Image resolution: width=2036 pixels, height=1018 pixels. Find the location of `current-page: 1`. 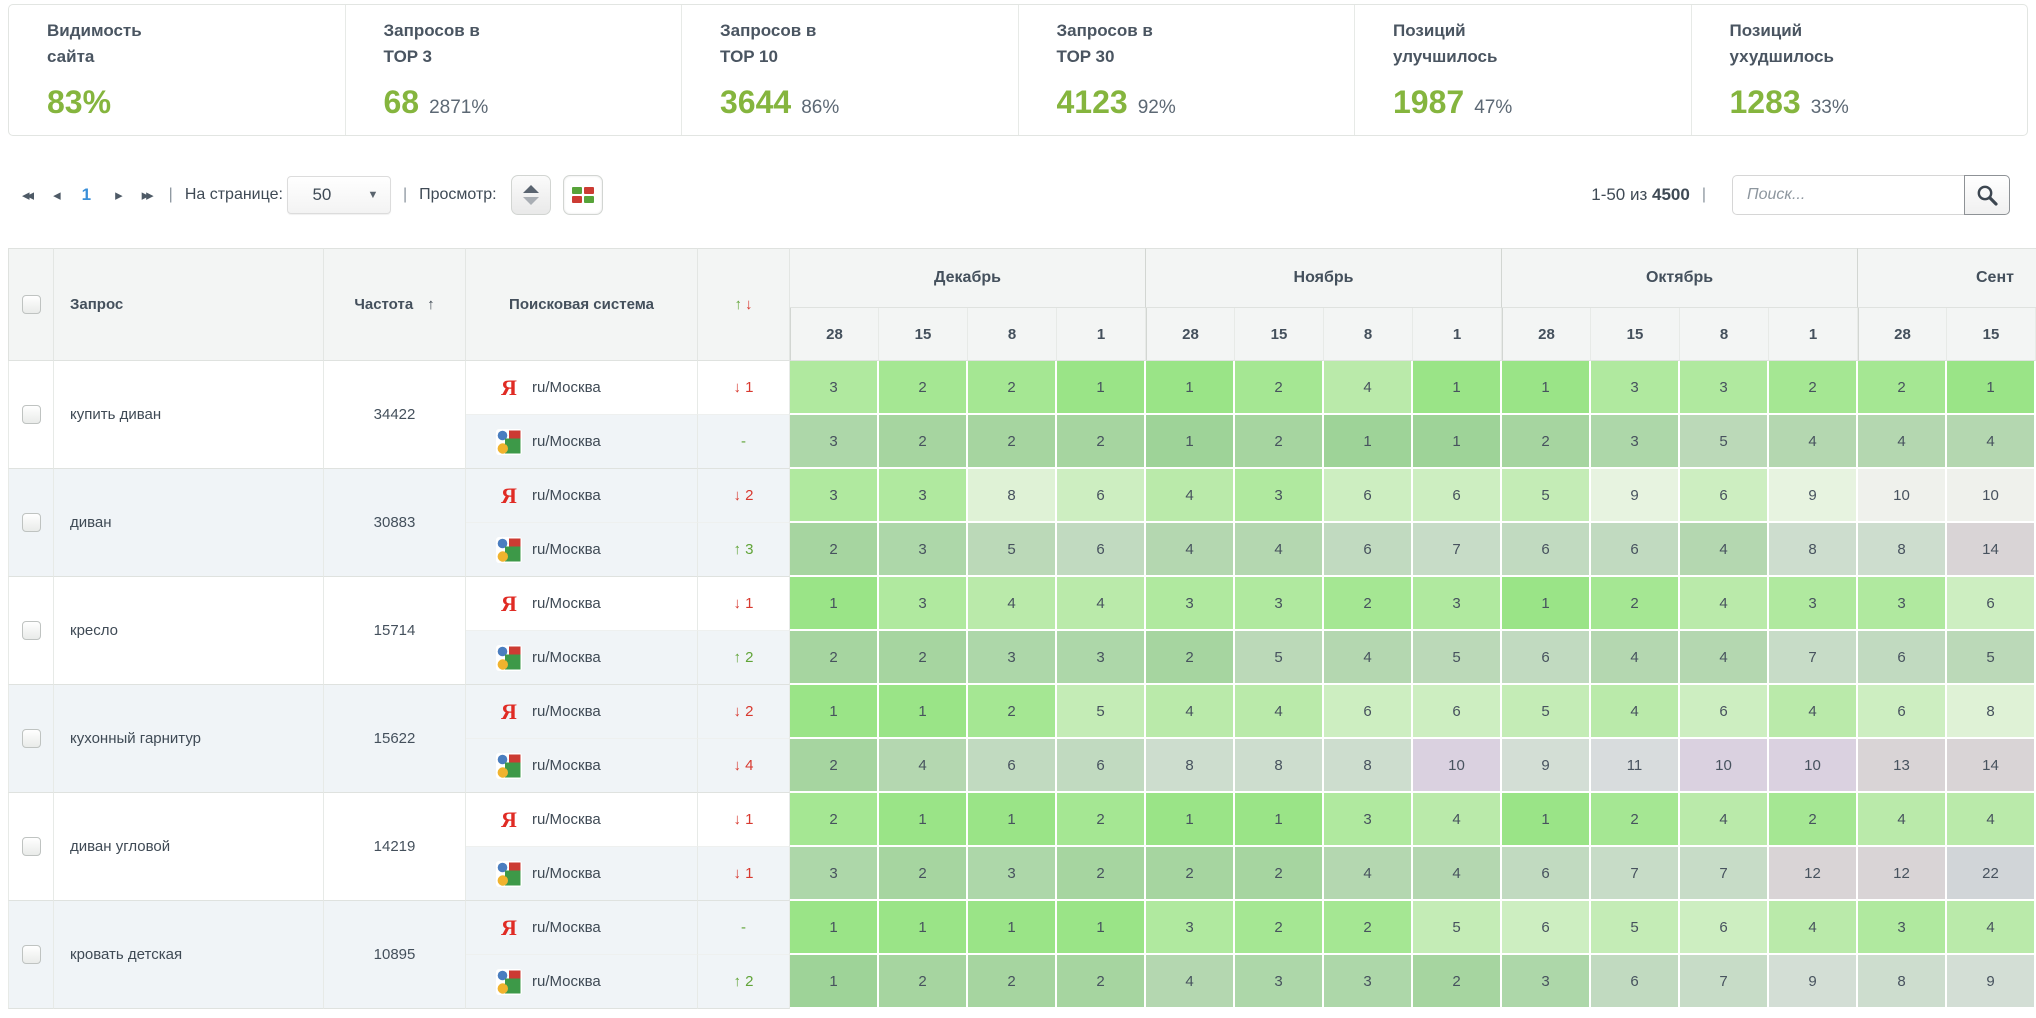

current-page: 1 is located at coordinates (86, 194).